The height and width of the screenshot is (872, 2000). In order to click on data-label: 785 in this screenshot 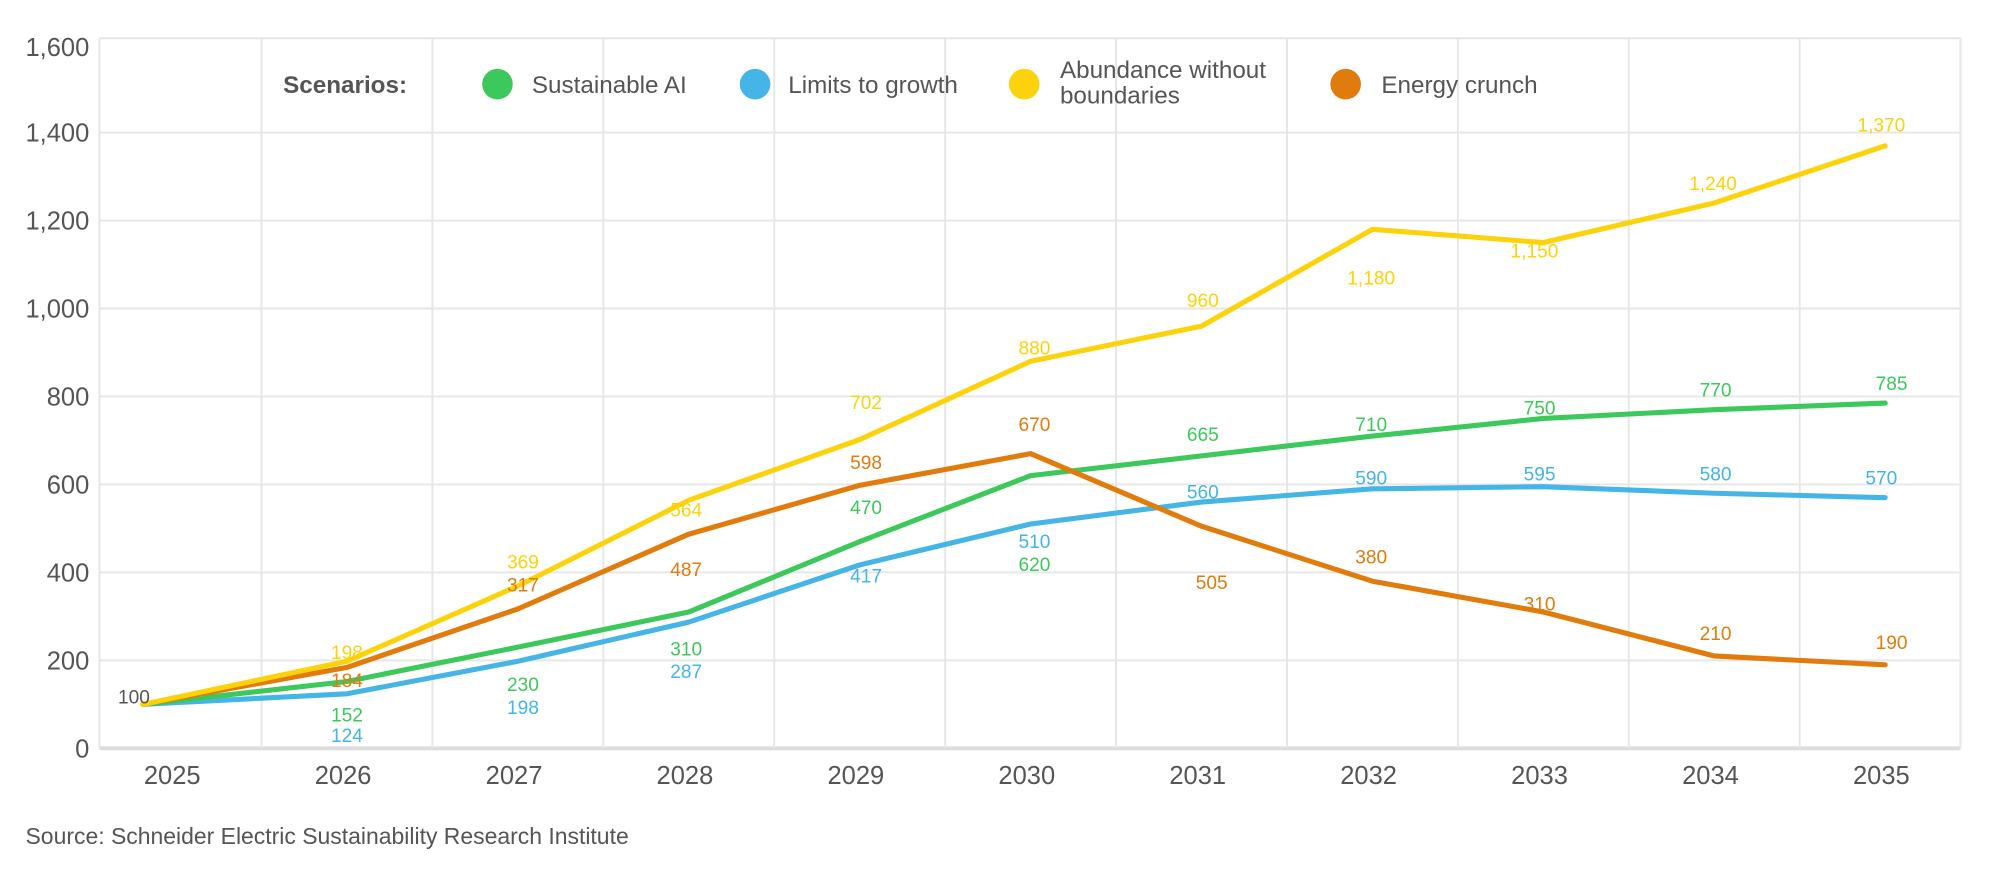, I will do `click(1892, 384)`.